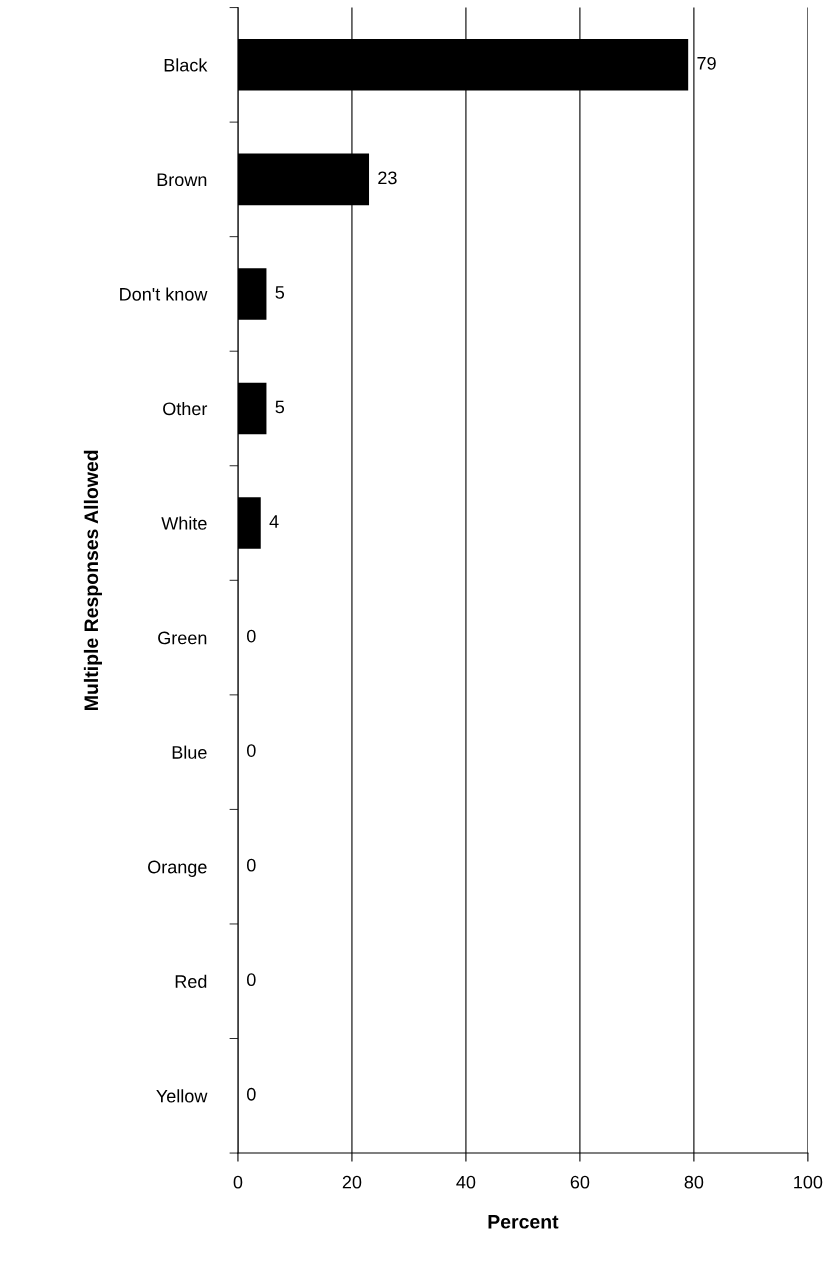 The width and height of the screenshot is (832, 1261). What do you see at coordinates (191, 981) in the screenshot?
I see `y-tick-label: Red` at bounding box center [191, 981].